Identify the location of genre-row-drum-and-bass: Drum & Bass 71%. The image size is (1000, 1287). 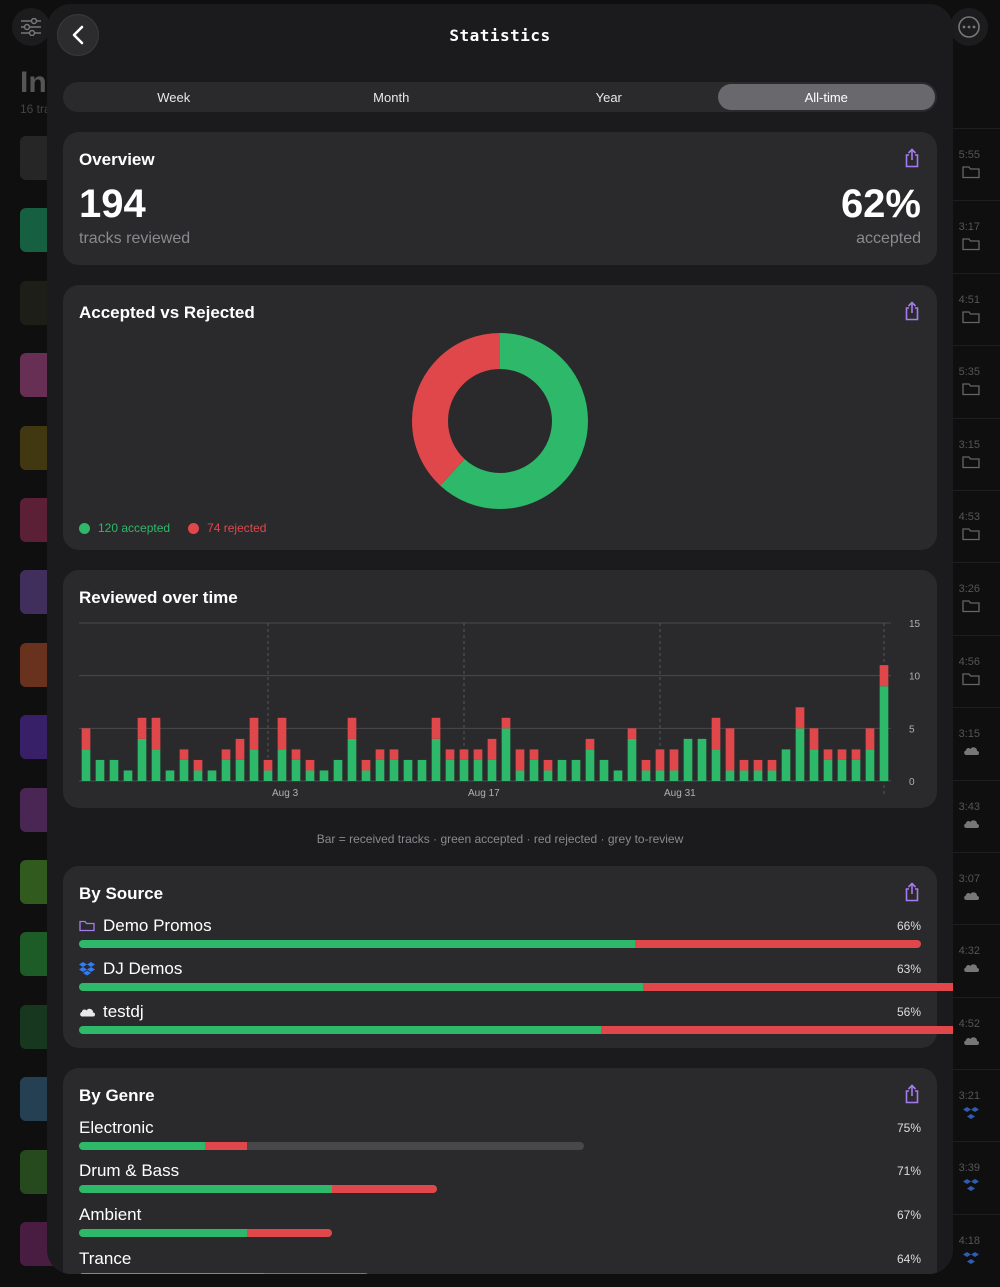
(500, 1181).